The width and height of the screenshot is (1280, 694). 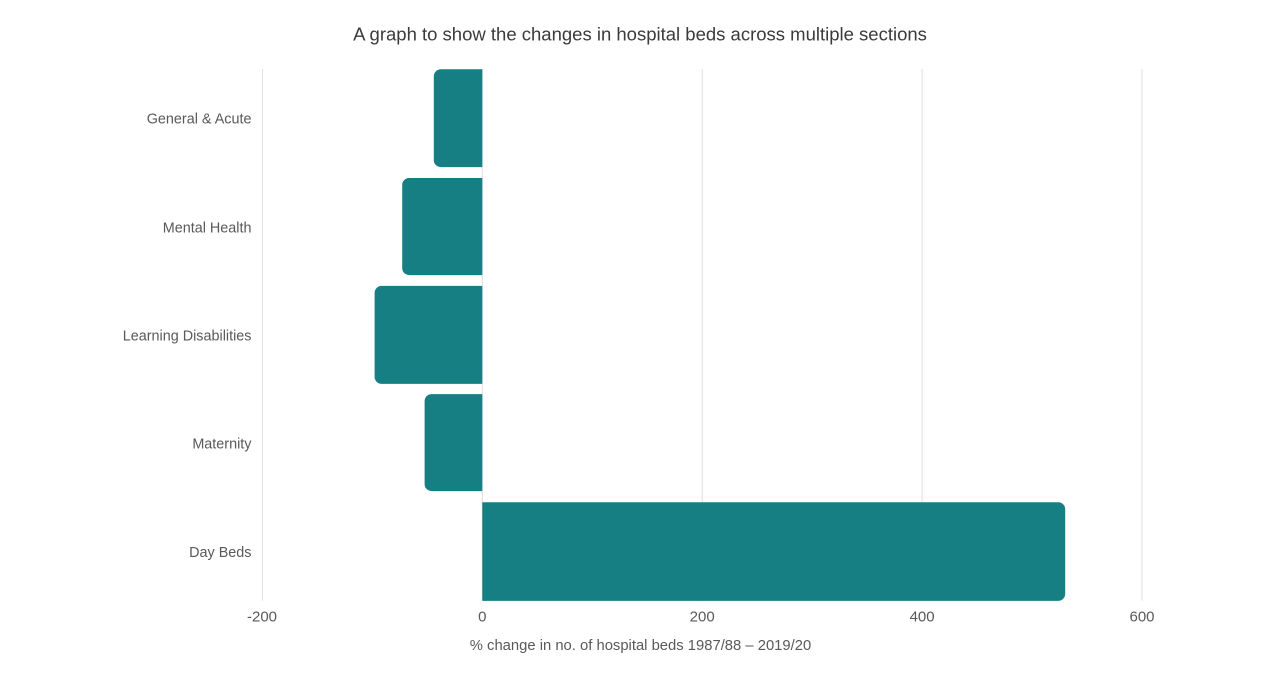 I want to click on svg-text: General & Acute, so click(x=199, y=120).